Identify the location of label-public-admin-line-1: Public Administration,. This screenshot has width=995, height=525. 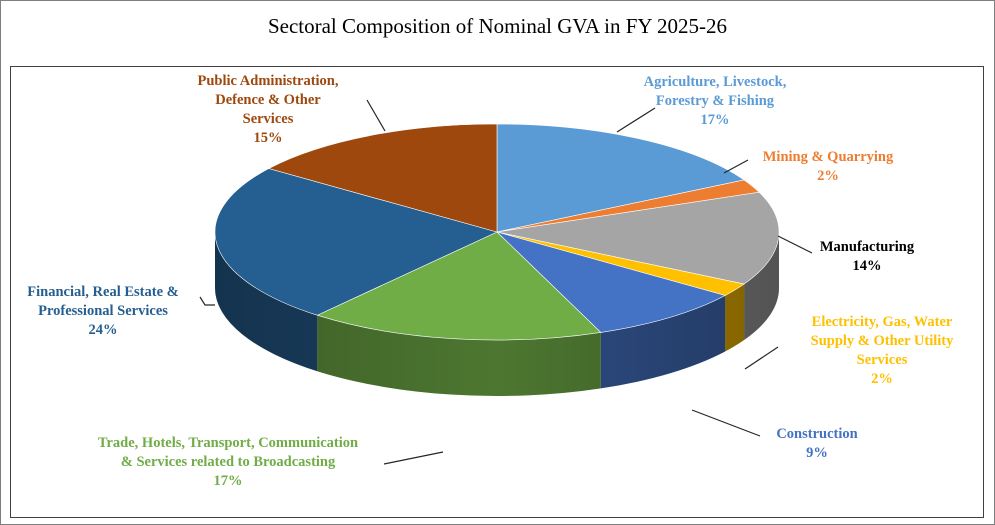
(268, 81).